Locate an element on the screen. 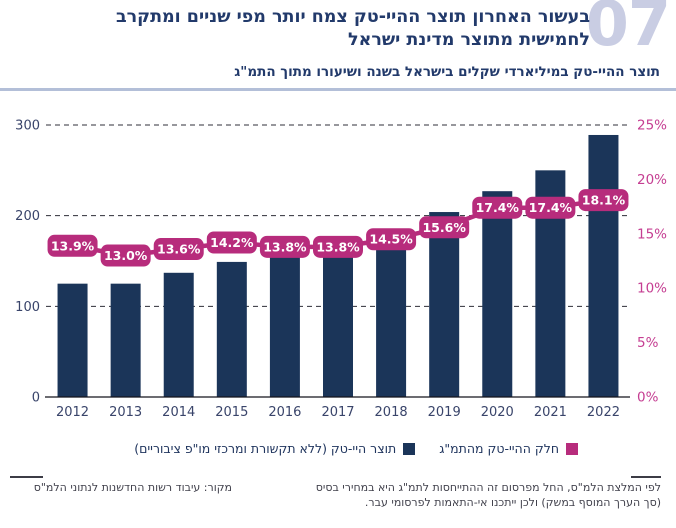 The width and height of the screenshot is (676, 528). point-label-2017: 13.8% is located at coordinates (338, 246).